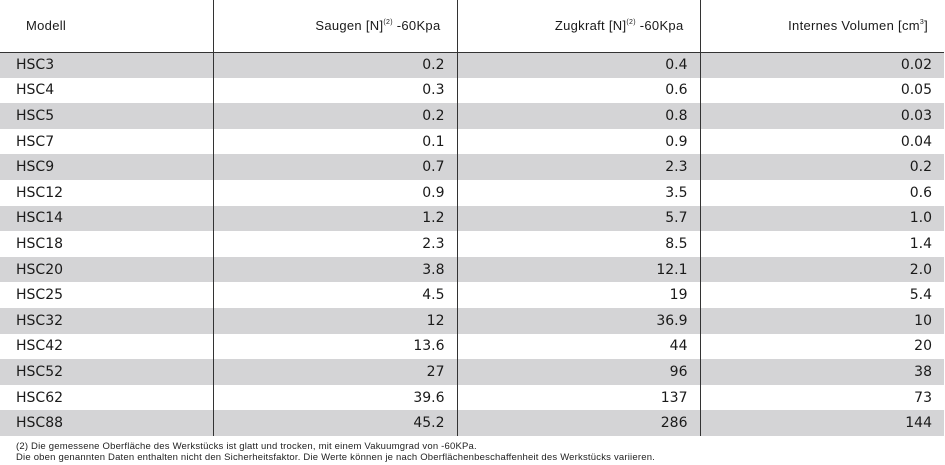  I want to click on table-row: HSC14 1.2 5.7 1.0, so click(472, 218).